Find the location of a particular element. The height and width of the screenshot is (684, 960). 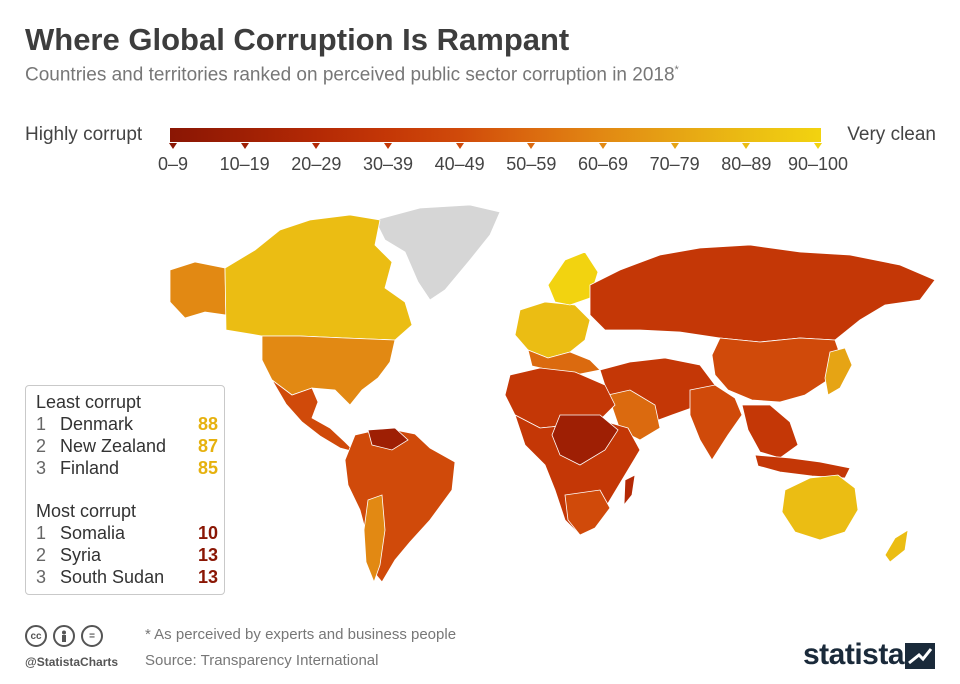

most-corrupt-rank: 2 is located at coordinates (41, 555).